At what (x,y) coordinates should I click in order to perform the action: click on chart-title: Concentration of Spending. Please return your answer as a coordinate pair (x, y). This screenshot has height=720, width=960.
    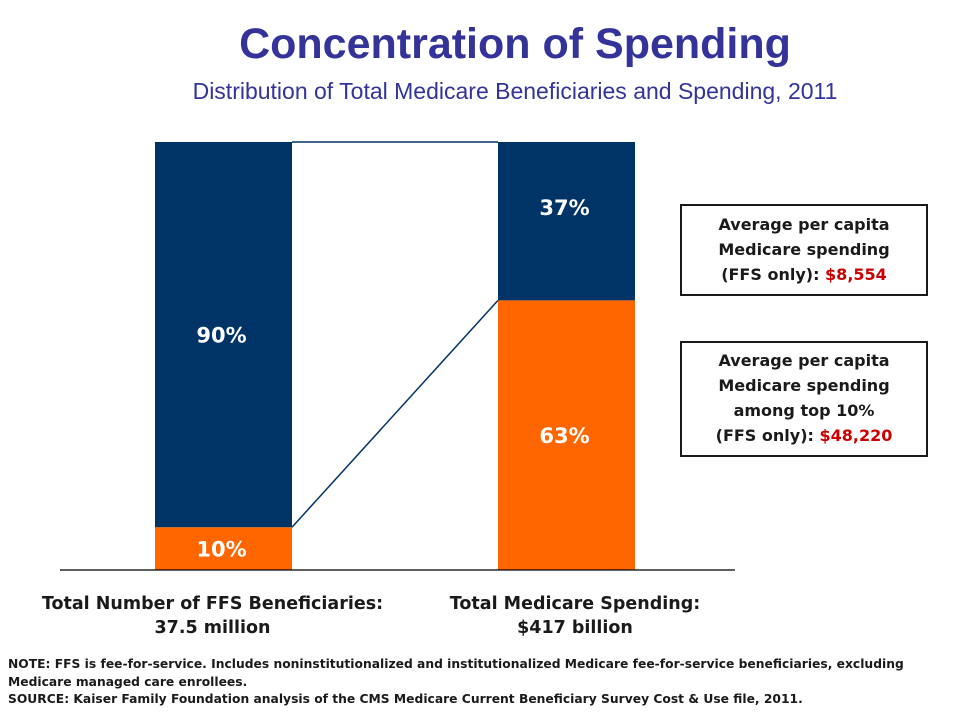
    Looking at the image, I should click on (515, 44).